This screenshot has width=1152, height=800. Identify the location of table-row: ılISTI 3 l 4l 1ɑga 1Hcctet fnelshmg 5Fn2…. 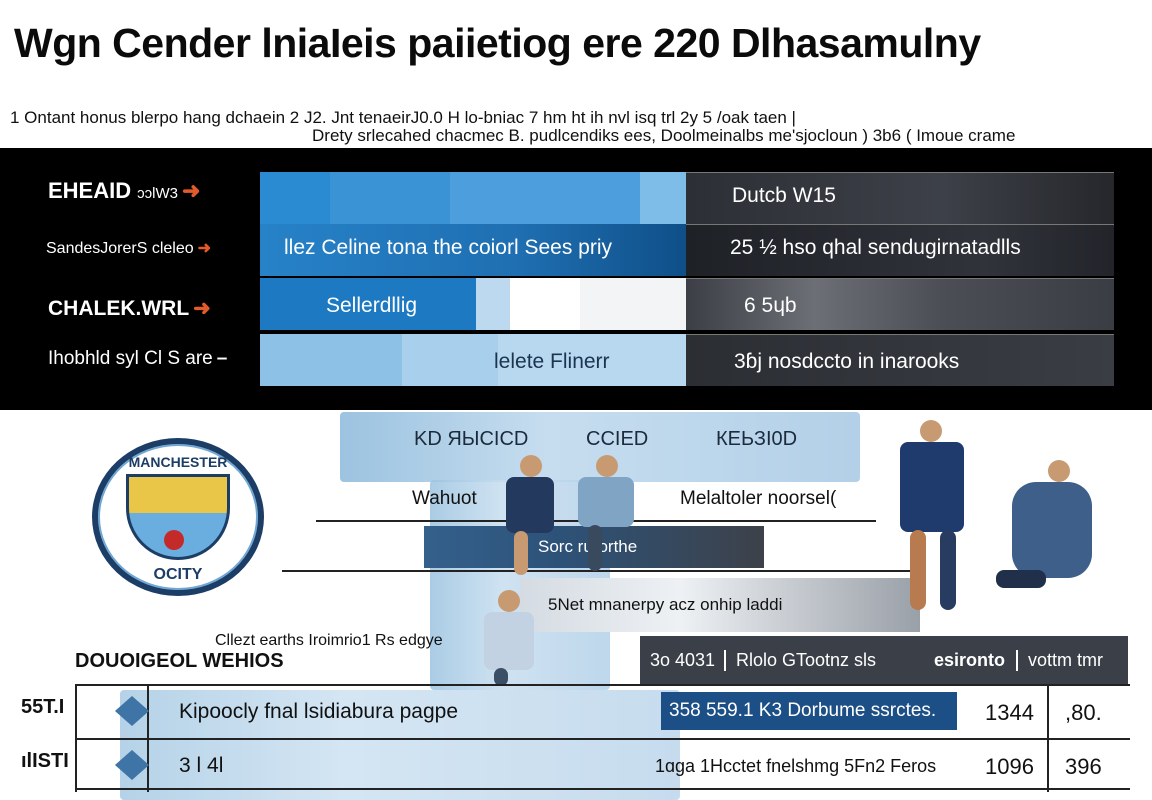
(575, 765).